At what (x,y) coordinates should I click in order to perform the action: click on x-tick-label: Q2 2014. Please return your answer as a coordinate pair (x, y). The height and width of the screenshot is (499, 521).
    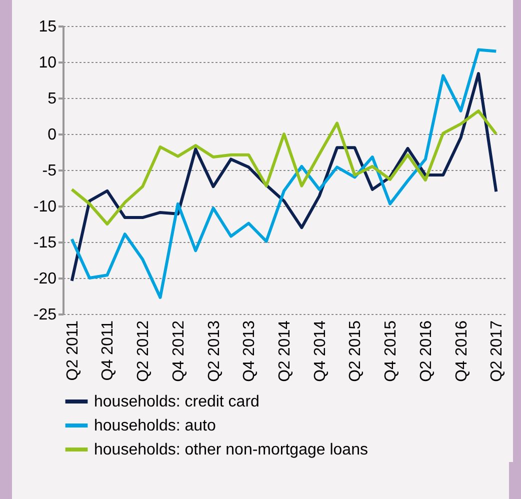
    Looking at the image, I should click on (285, 351).